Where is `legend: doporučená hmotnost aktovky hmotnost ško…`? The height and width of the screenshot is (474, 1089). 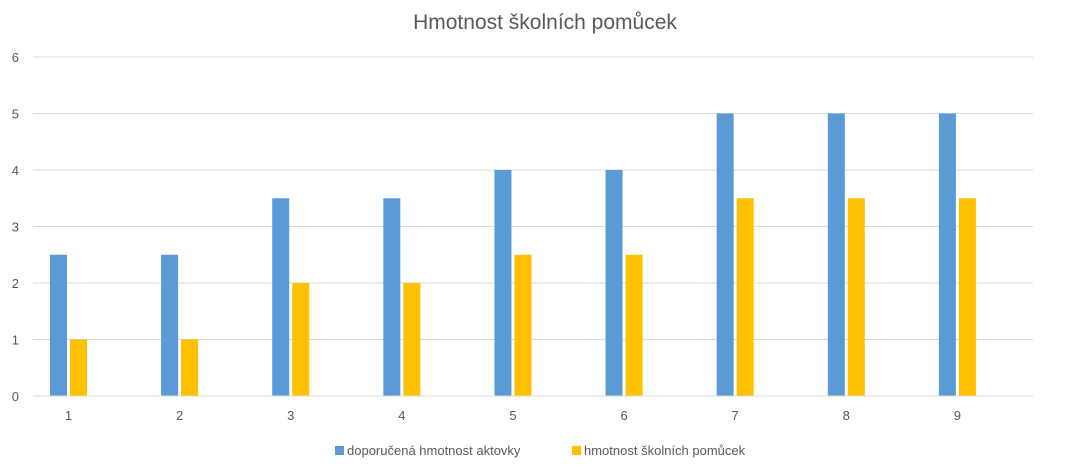
legend: doporučená hmotnost aktovky hmotnost ško… is located at coordinates (540, 450).